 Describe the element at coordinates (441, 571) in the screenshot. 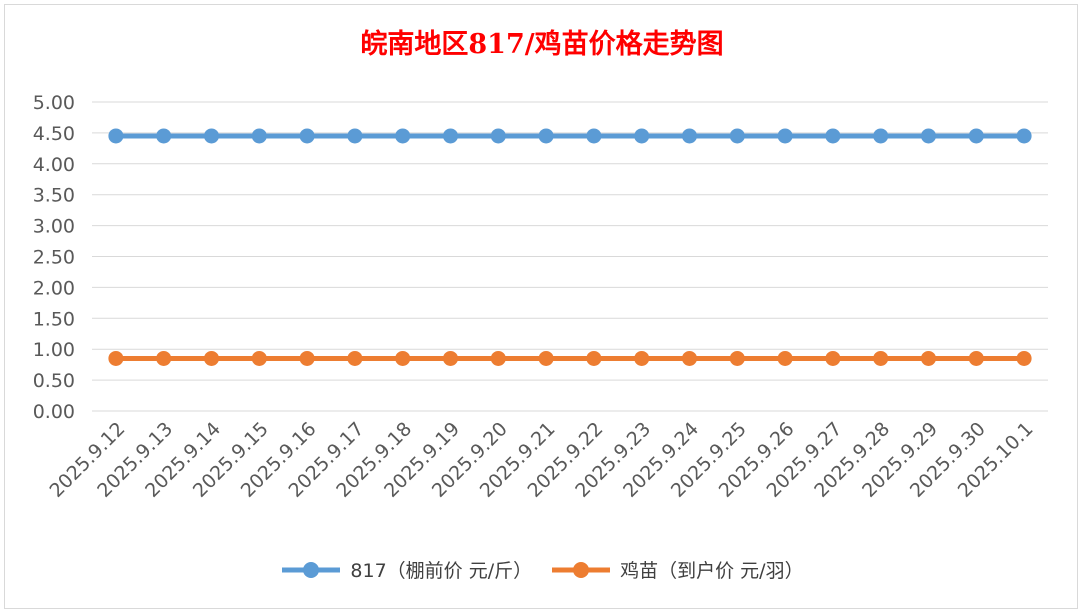

I see `legend-label-817: 817（棚前价 元/斤）` at that location.